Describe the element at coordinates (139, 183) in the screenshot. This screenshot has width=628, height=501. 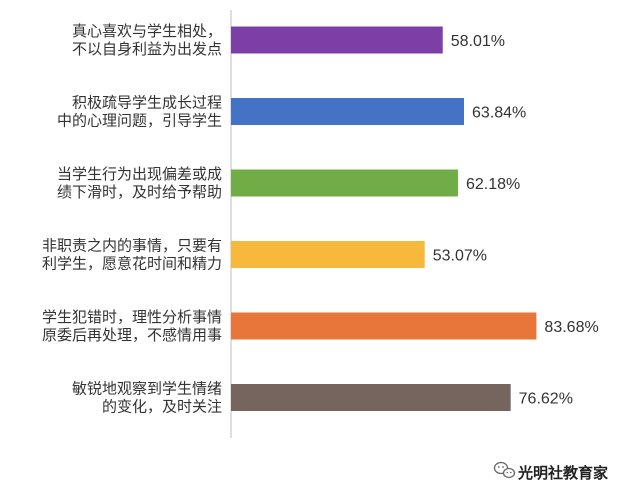
I see `category-label-3: 当学生行为出现偏差或成绩下滑时，及时给予帮助` at that location.